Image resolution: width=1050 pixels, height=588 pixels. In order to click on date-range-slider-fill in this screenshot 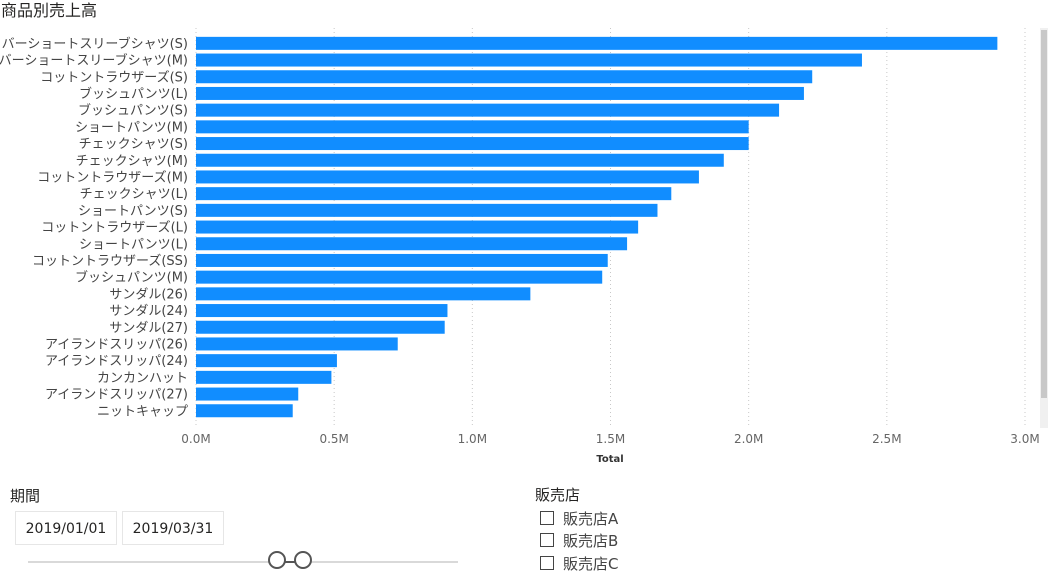, I will do `click(290, 562)`.